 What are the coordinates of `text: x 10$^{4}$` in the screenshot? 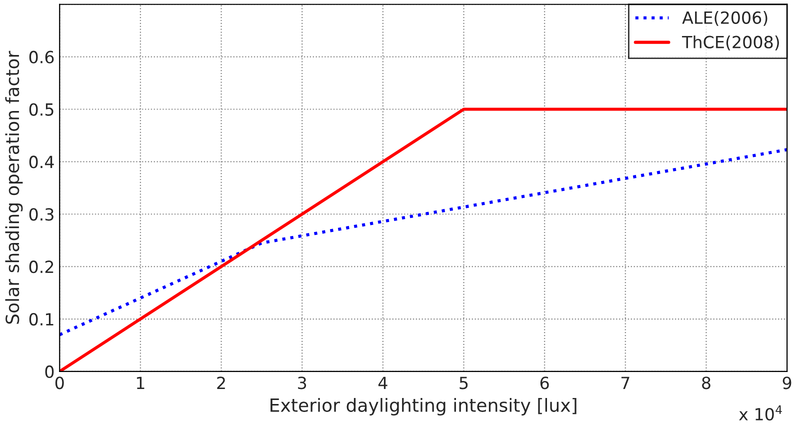 It's located at (760, 413).